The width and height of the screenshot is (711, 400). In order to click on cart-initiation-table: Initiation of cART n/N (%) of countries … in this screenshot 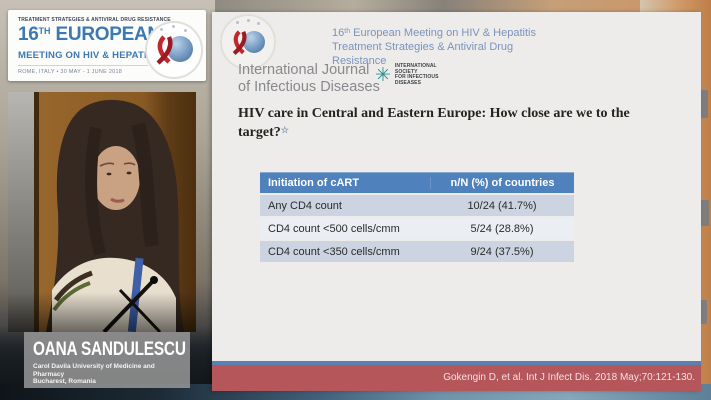, I will do `click(417, 217)`.